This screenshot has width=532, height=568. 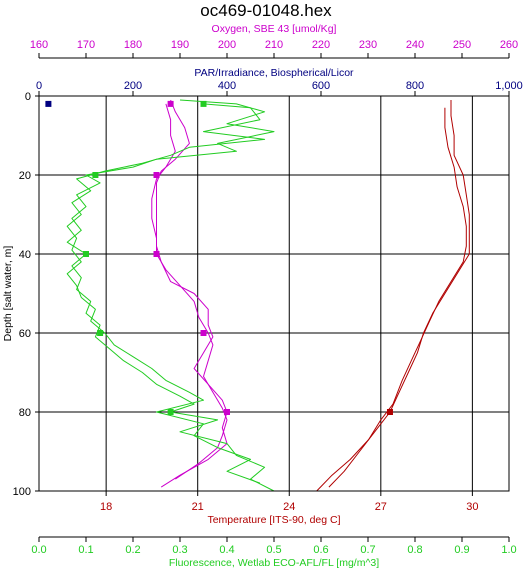 What do you see at coordinates (289, 507) in the screenshot?
I see `temperature-tick-label: 24` at bounding box center [289, 507].